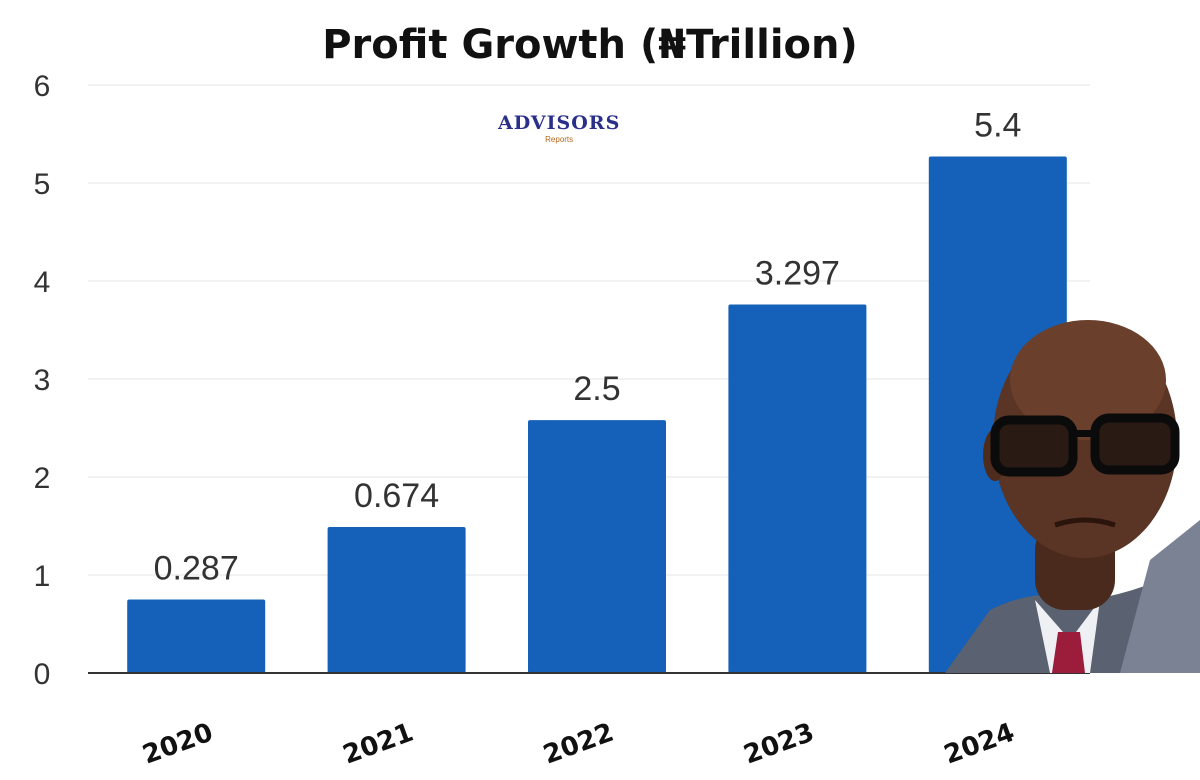 The height and width of the screenshot is (780, 1200). Describe the element at coordinates (597, 546) in the screenshot. I see `bar-2022` at that location.